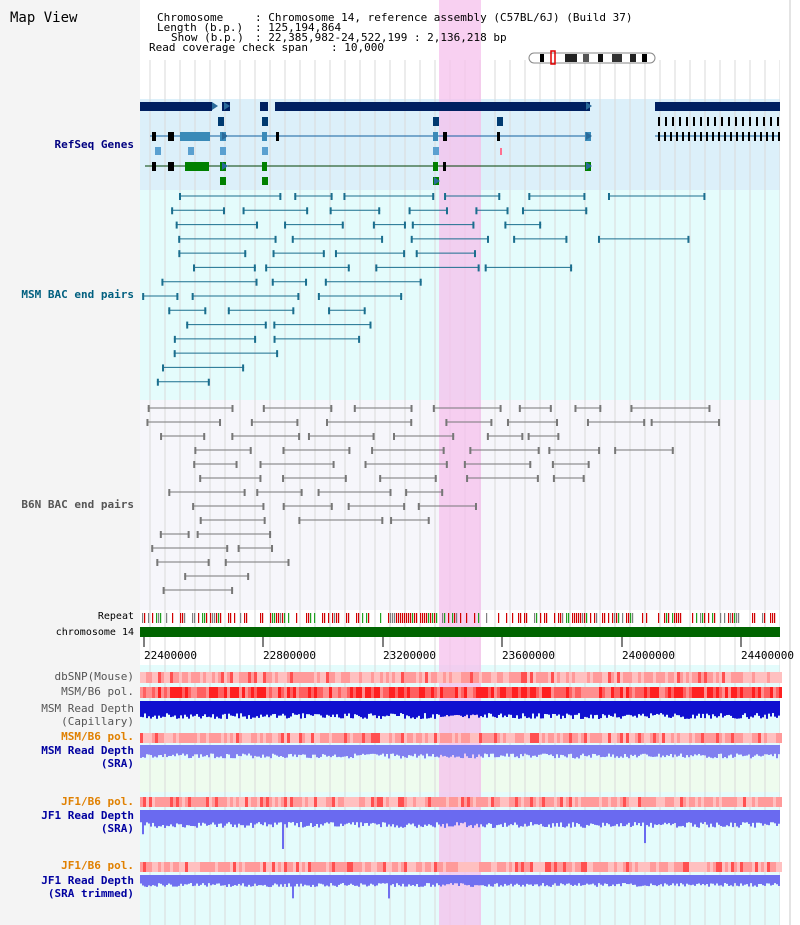 The image size is (800, 925). I want to click on track-label-b6n-bac: B6N BAC end pairs, so click(77, 504).